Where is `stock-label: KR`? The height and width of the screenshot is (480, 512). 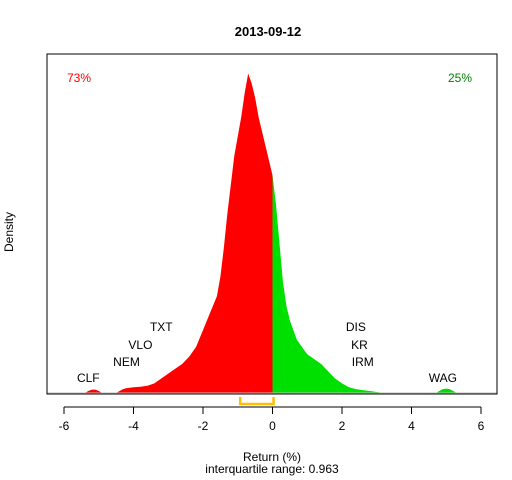 stock-label: KR is located at coordinates (359, 345).